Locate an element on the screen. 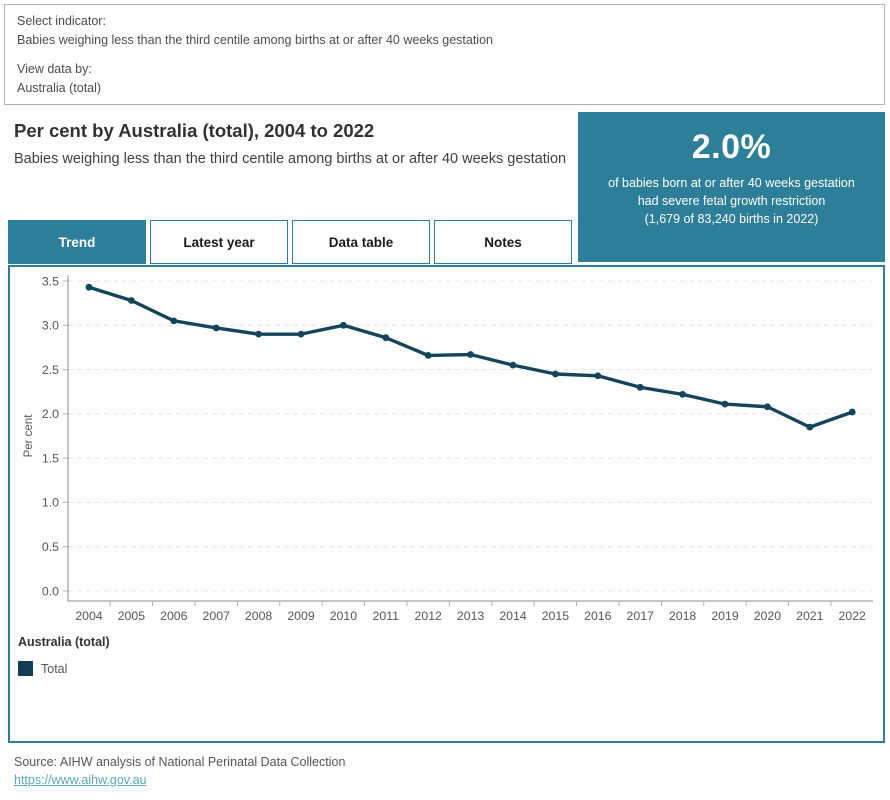  tab-bar: Trend Latest year Data table Notes is located at coordinates (368, 242).